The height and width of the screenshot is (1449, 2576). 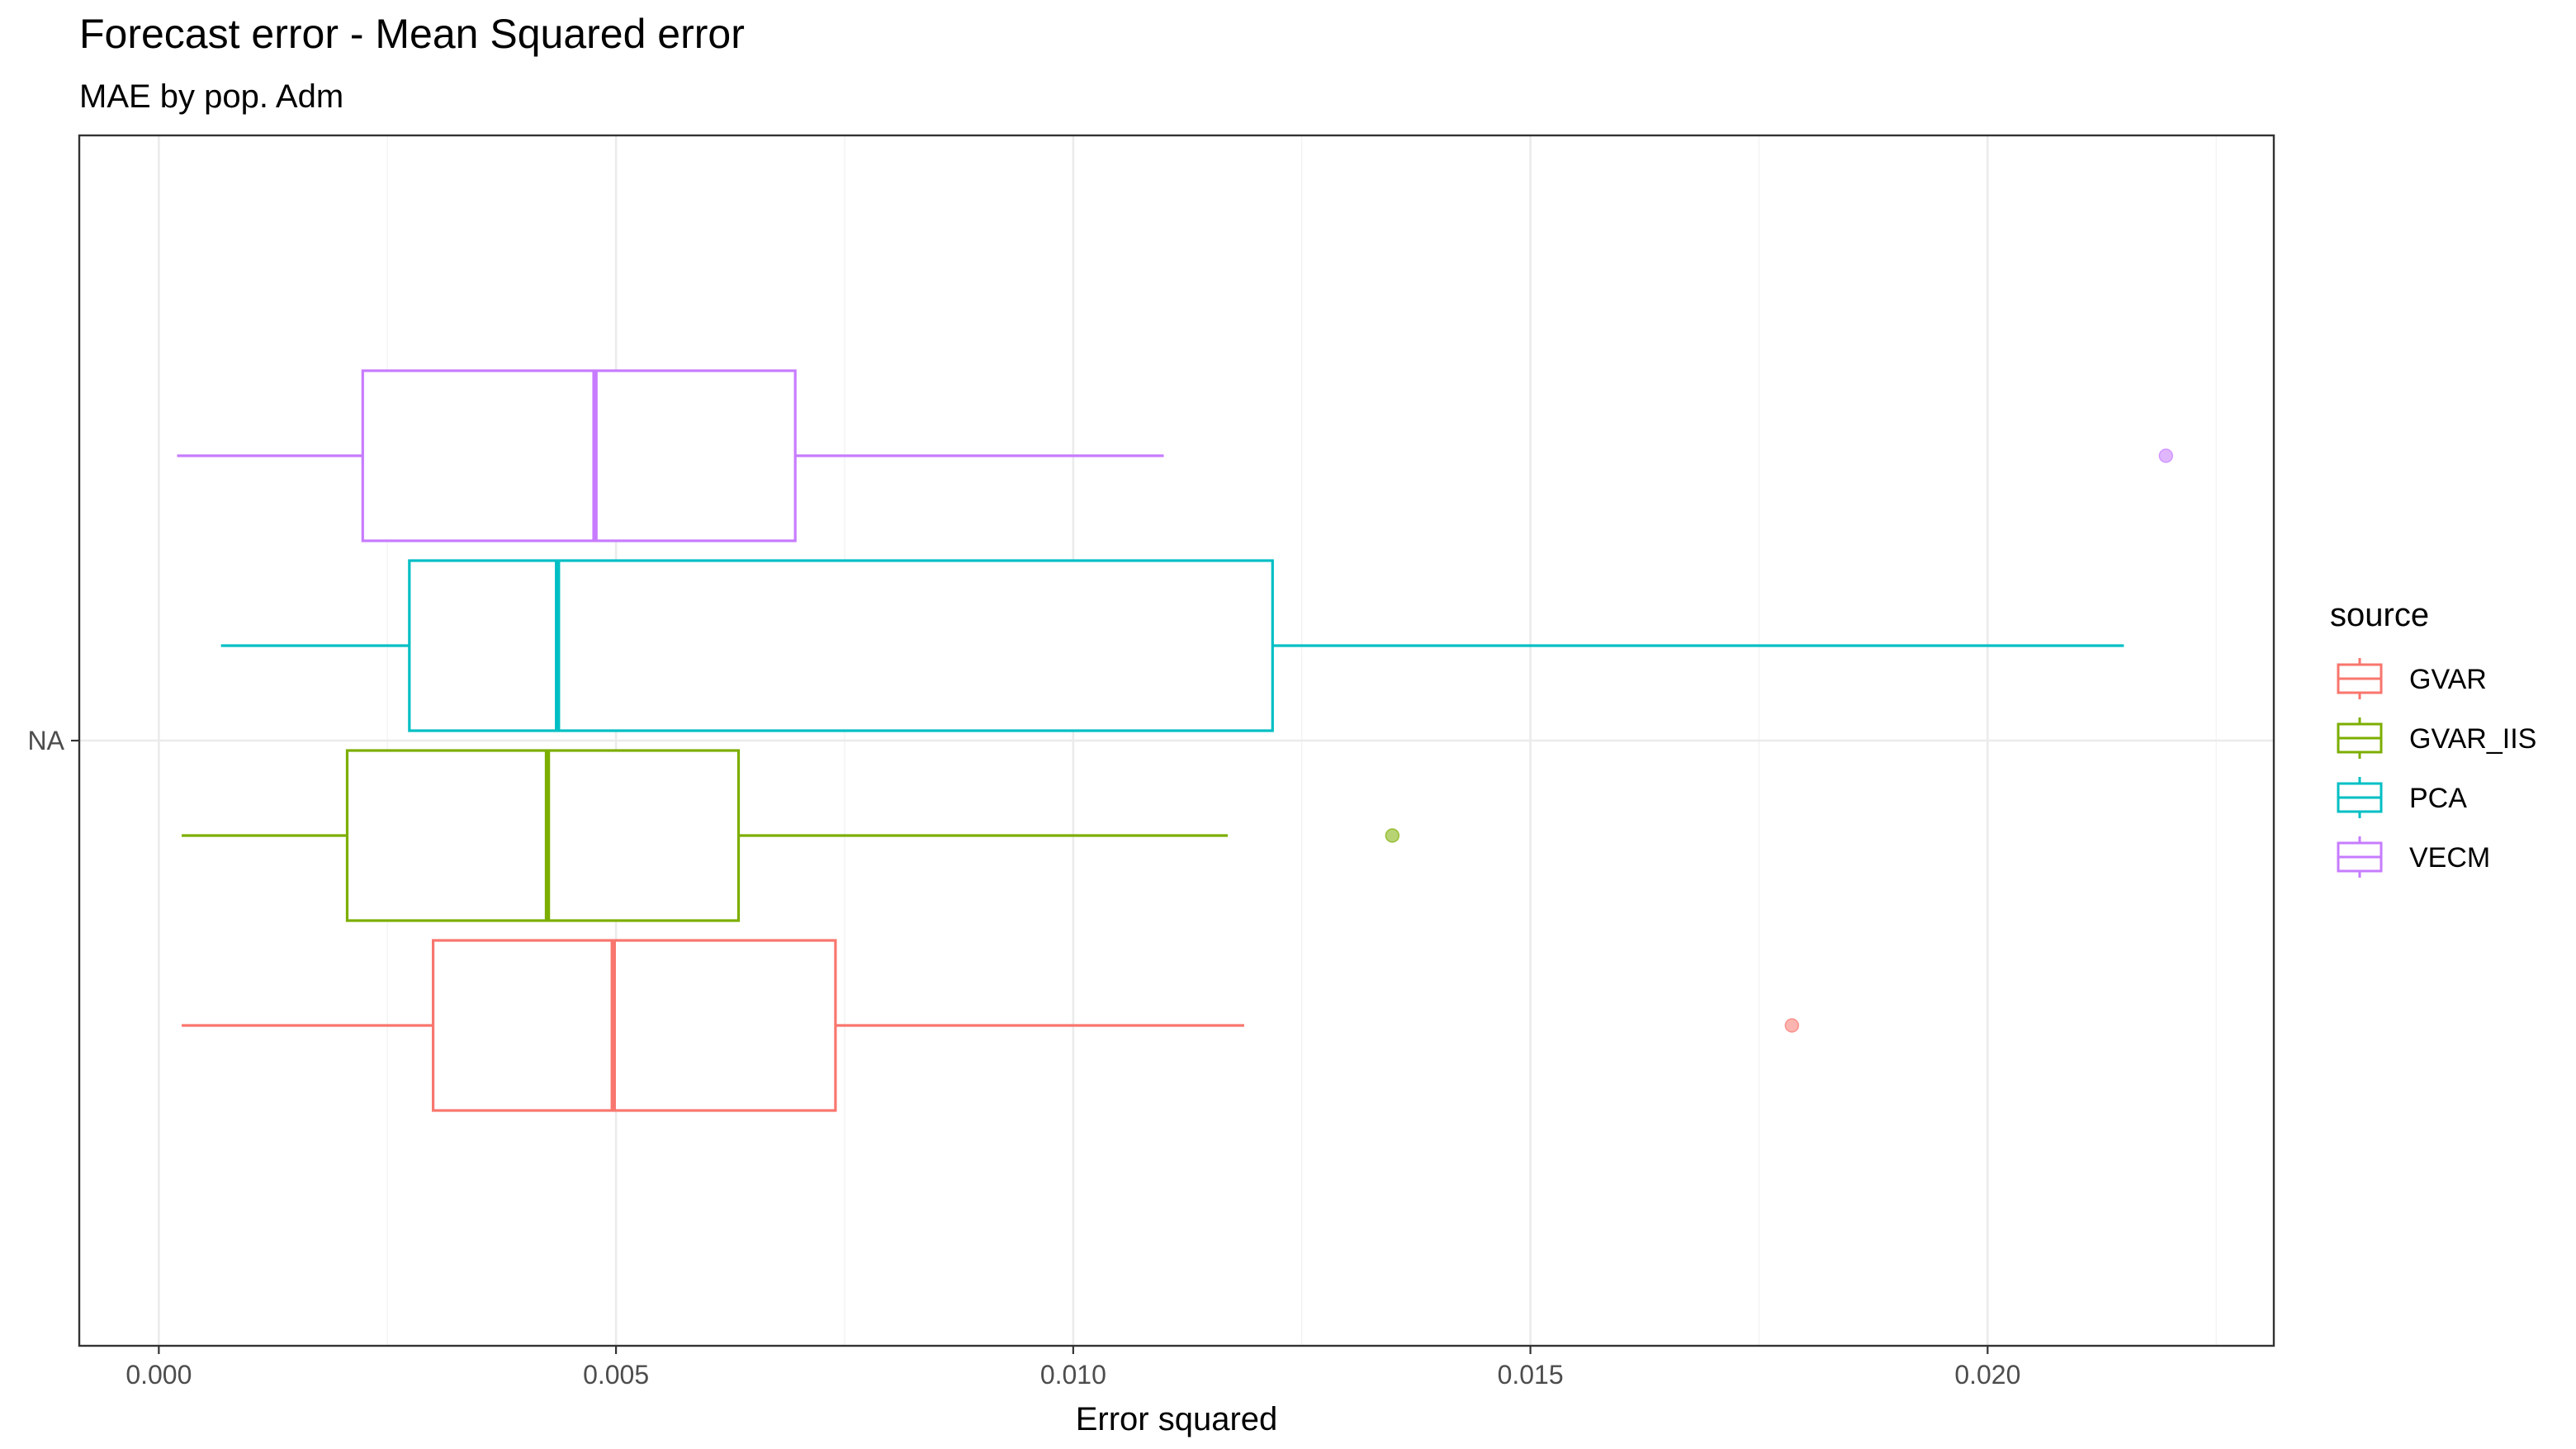 I want to click on x-axis-tick-label: 0.010, so click(x=1073, y=1375).